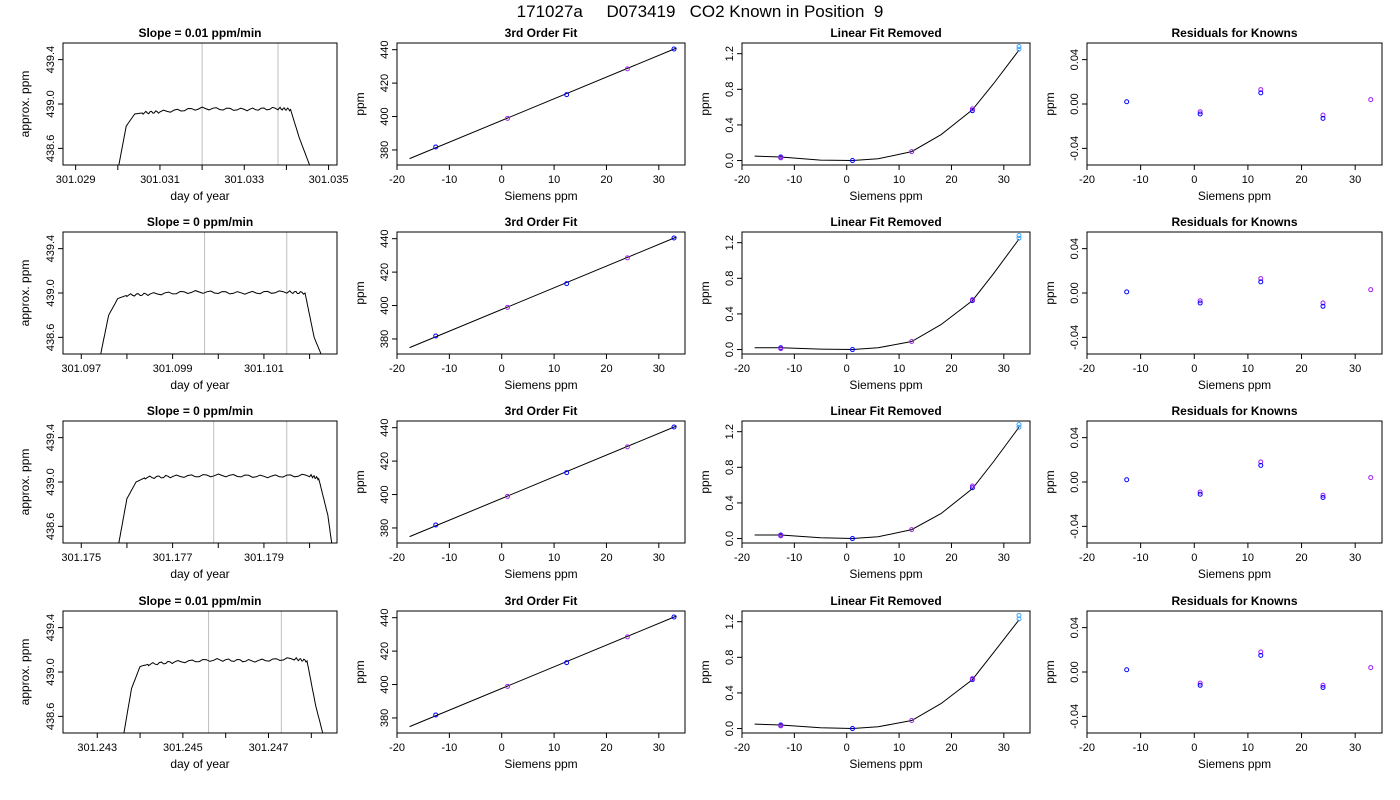  What do you see at coordinates (730, 242) in the screenshot?
I see `y-tick-label: 1.2` at bounding box center [730, 242].